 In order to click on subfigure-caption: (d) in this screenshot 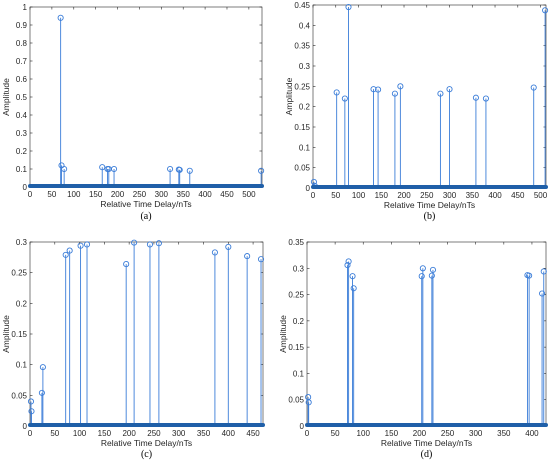, I will do `click(427, 454)`.